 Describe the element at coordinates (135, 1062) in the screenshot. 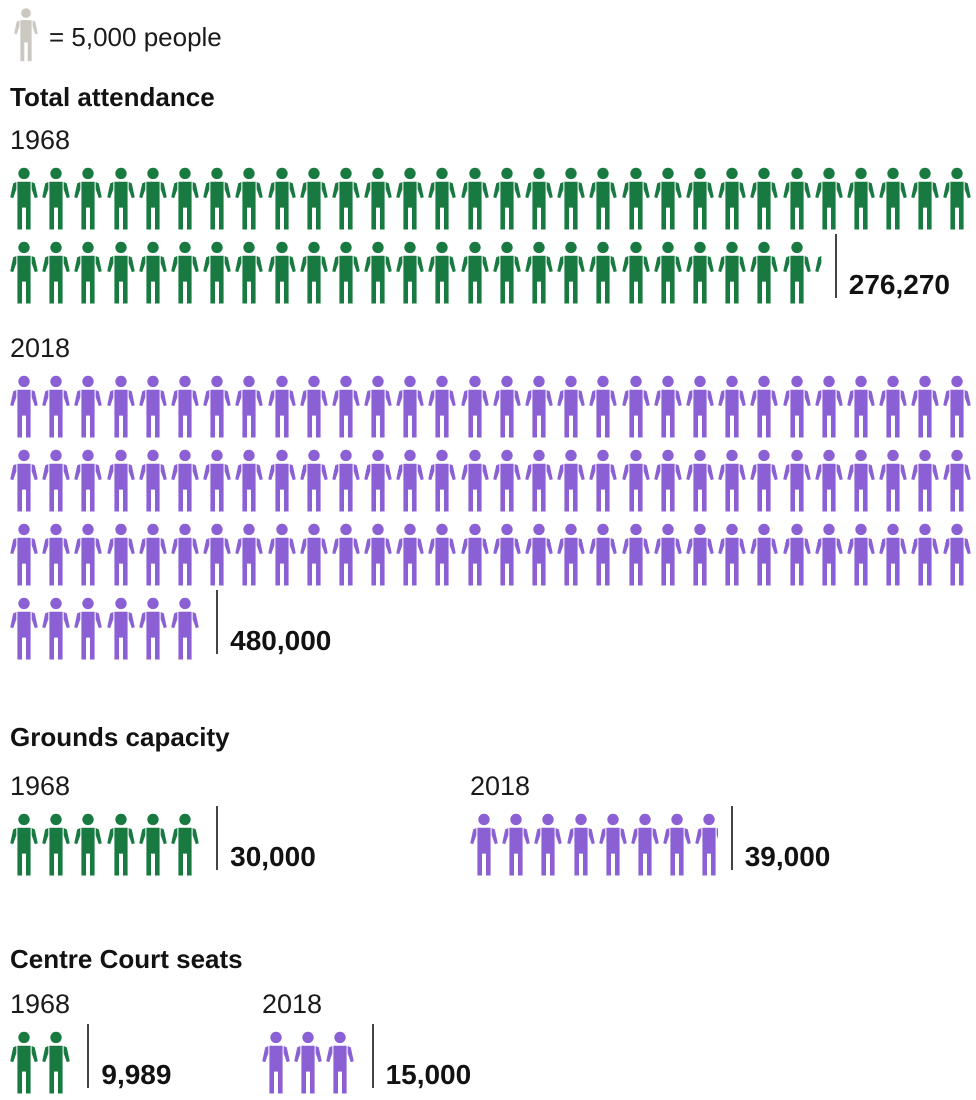

I see `pictogram-row: 9,989` at that location.